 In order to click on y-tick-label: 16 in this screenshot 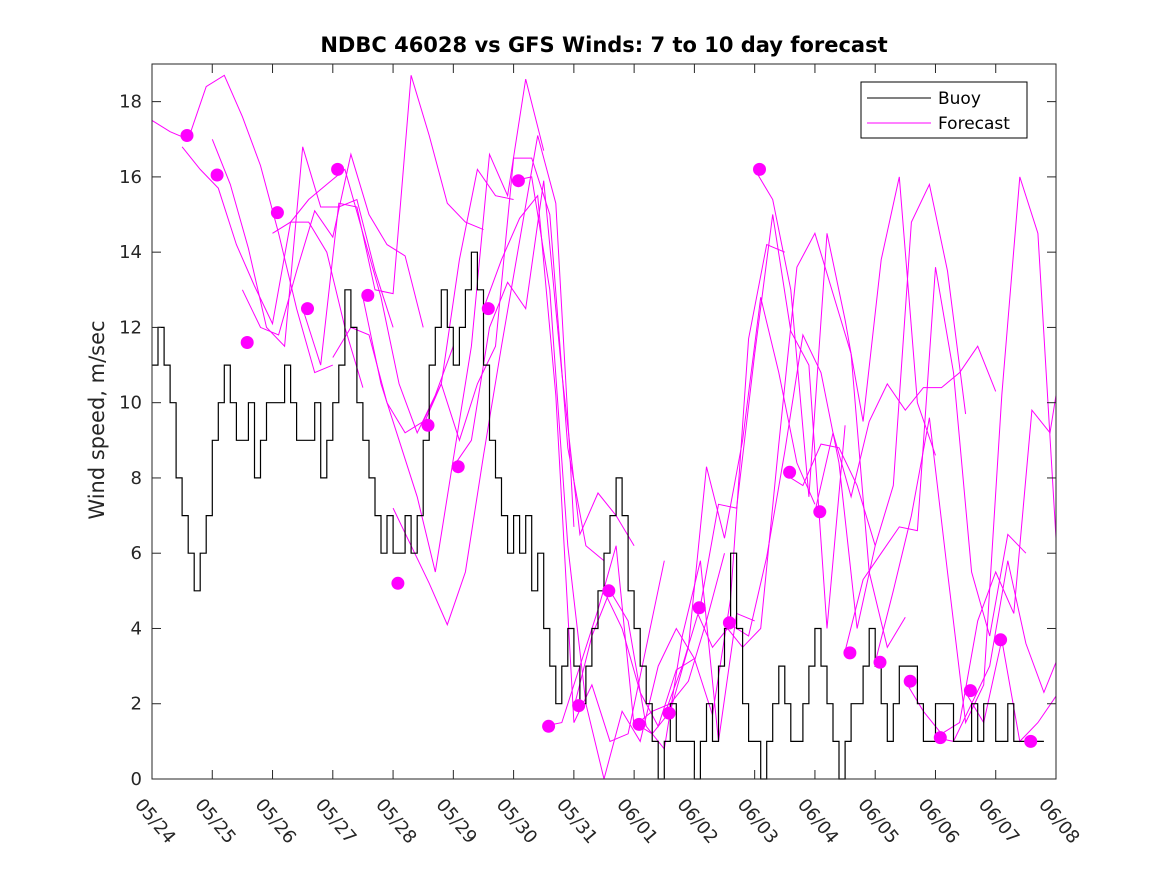, I will do `click(130, 177)`.